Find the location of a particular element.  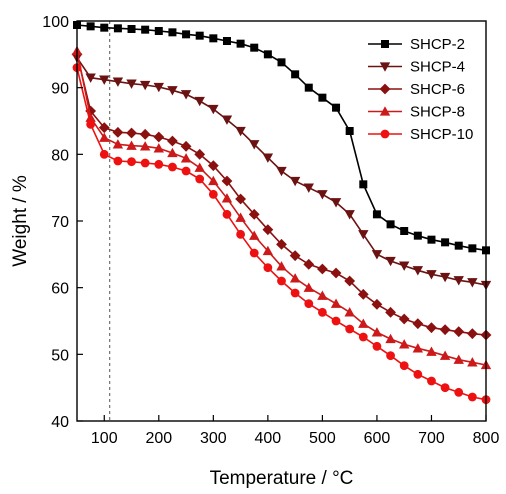

legend-item: SHCP-8 is located at coordinates (416, 112).